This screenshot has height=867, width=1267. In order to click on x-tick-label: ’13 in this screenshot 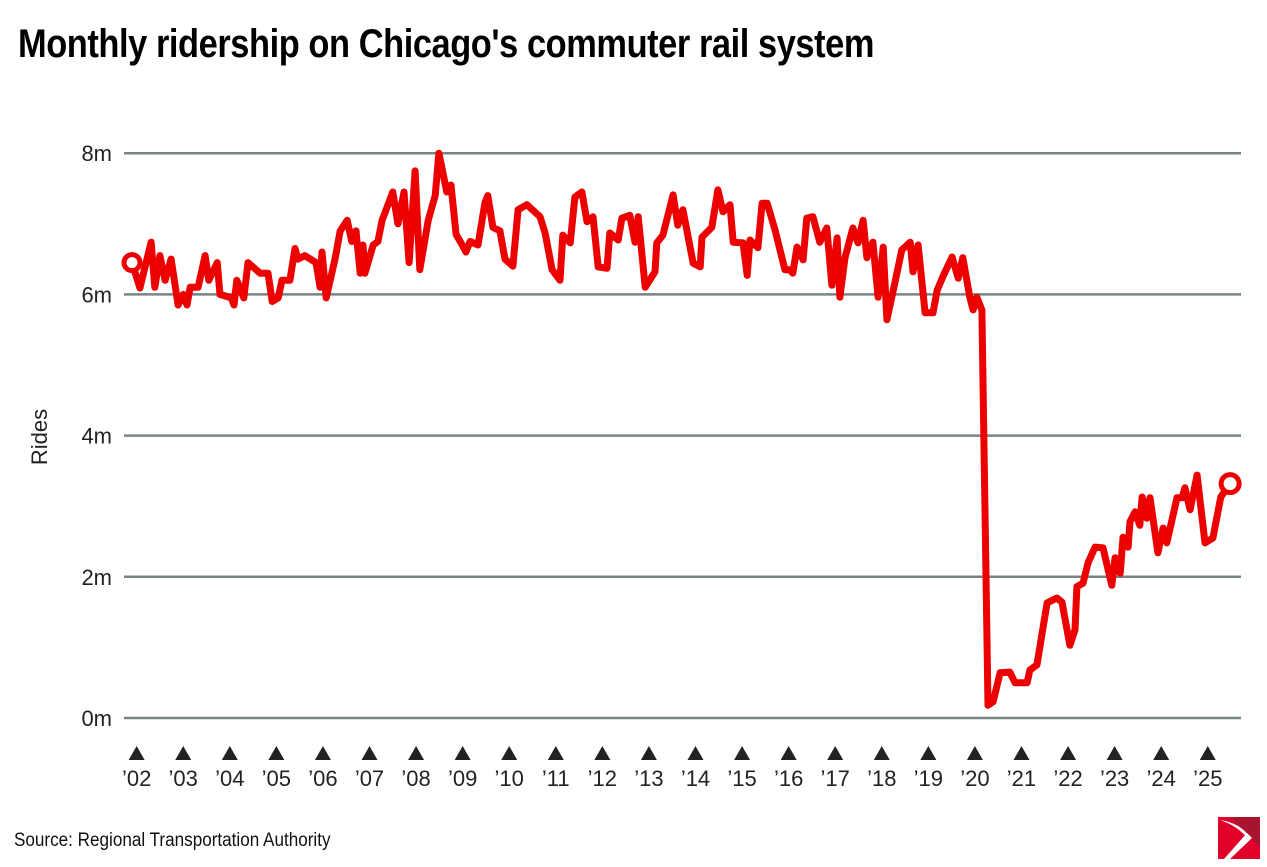, I will do `click(648, 778)`.